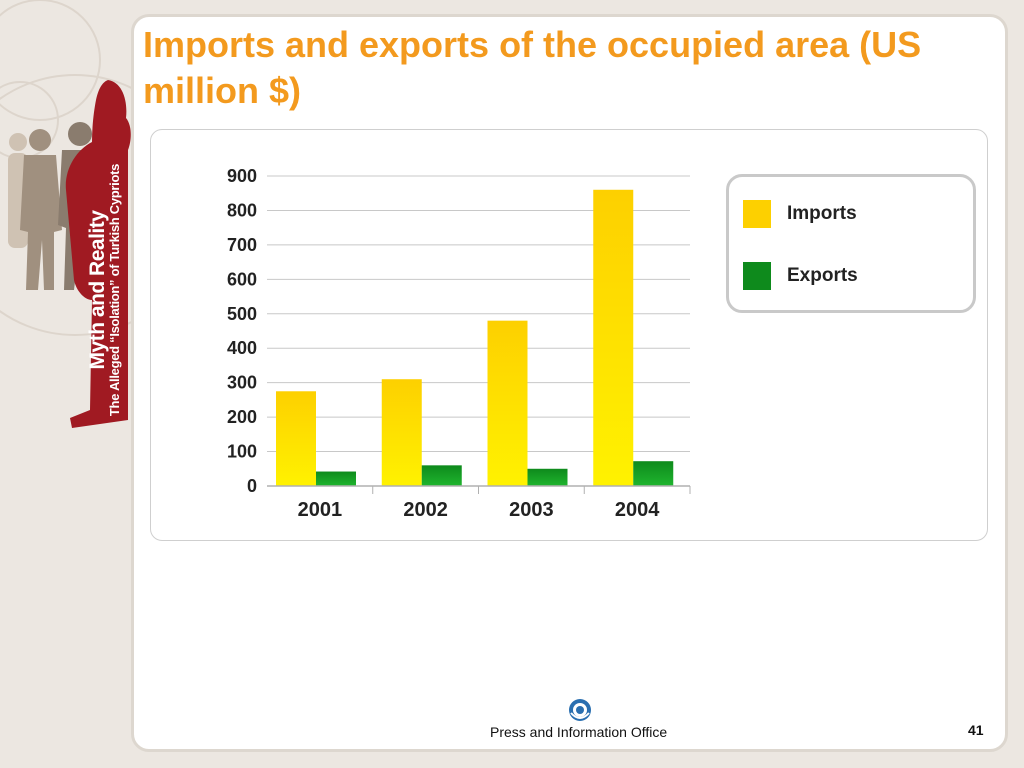  Describe the element at coordinates (547, 477) in the screenshot. I see `bar-exports-2003` at that location.